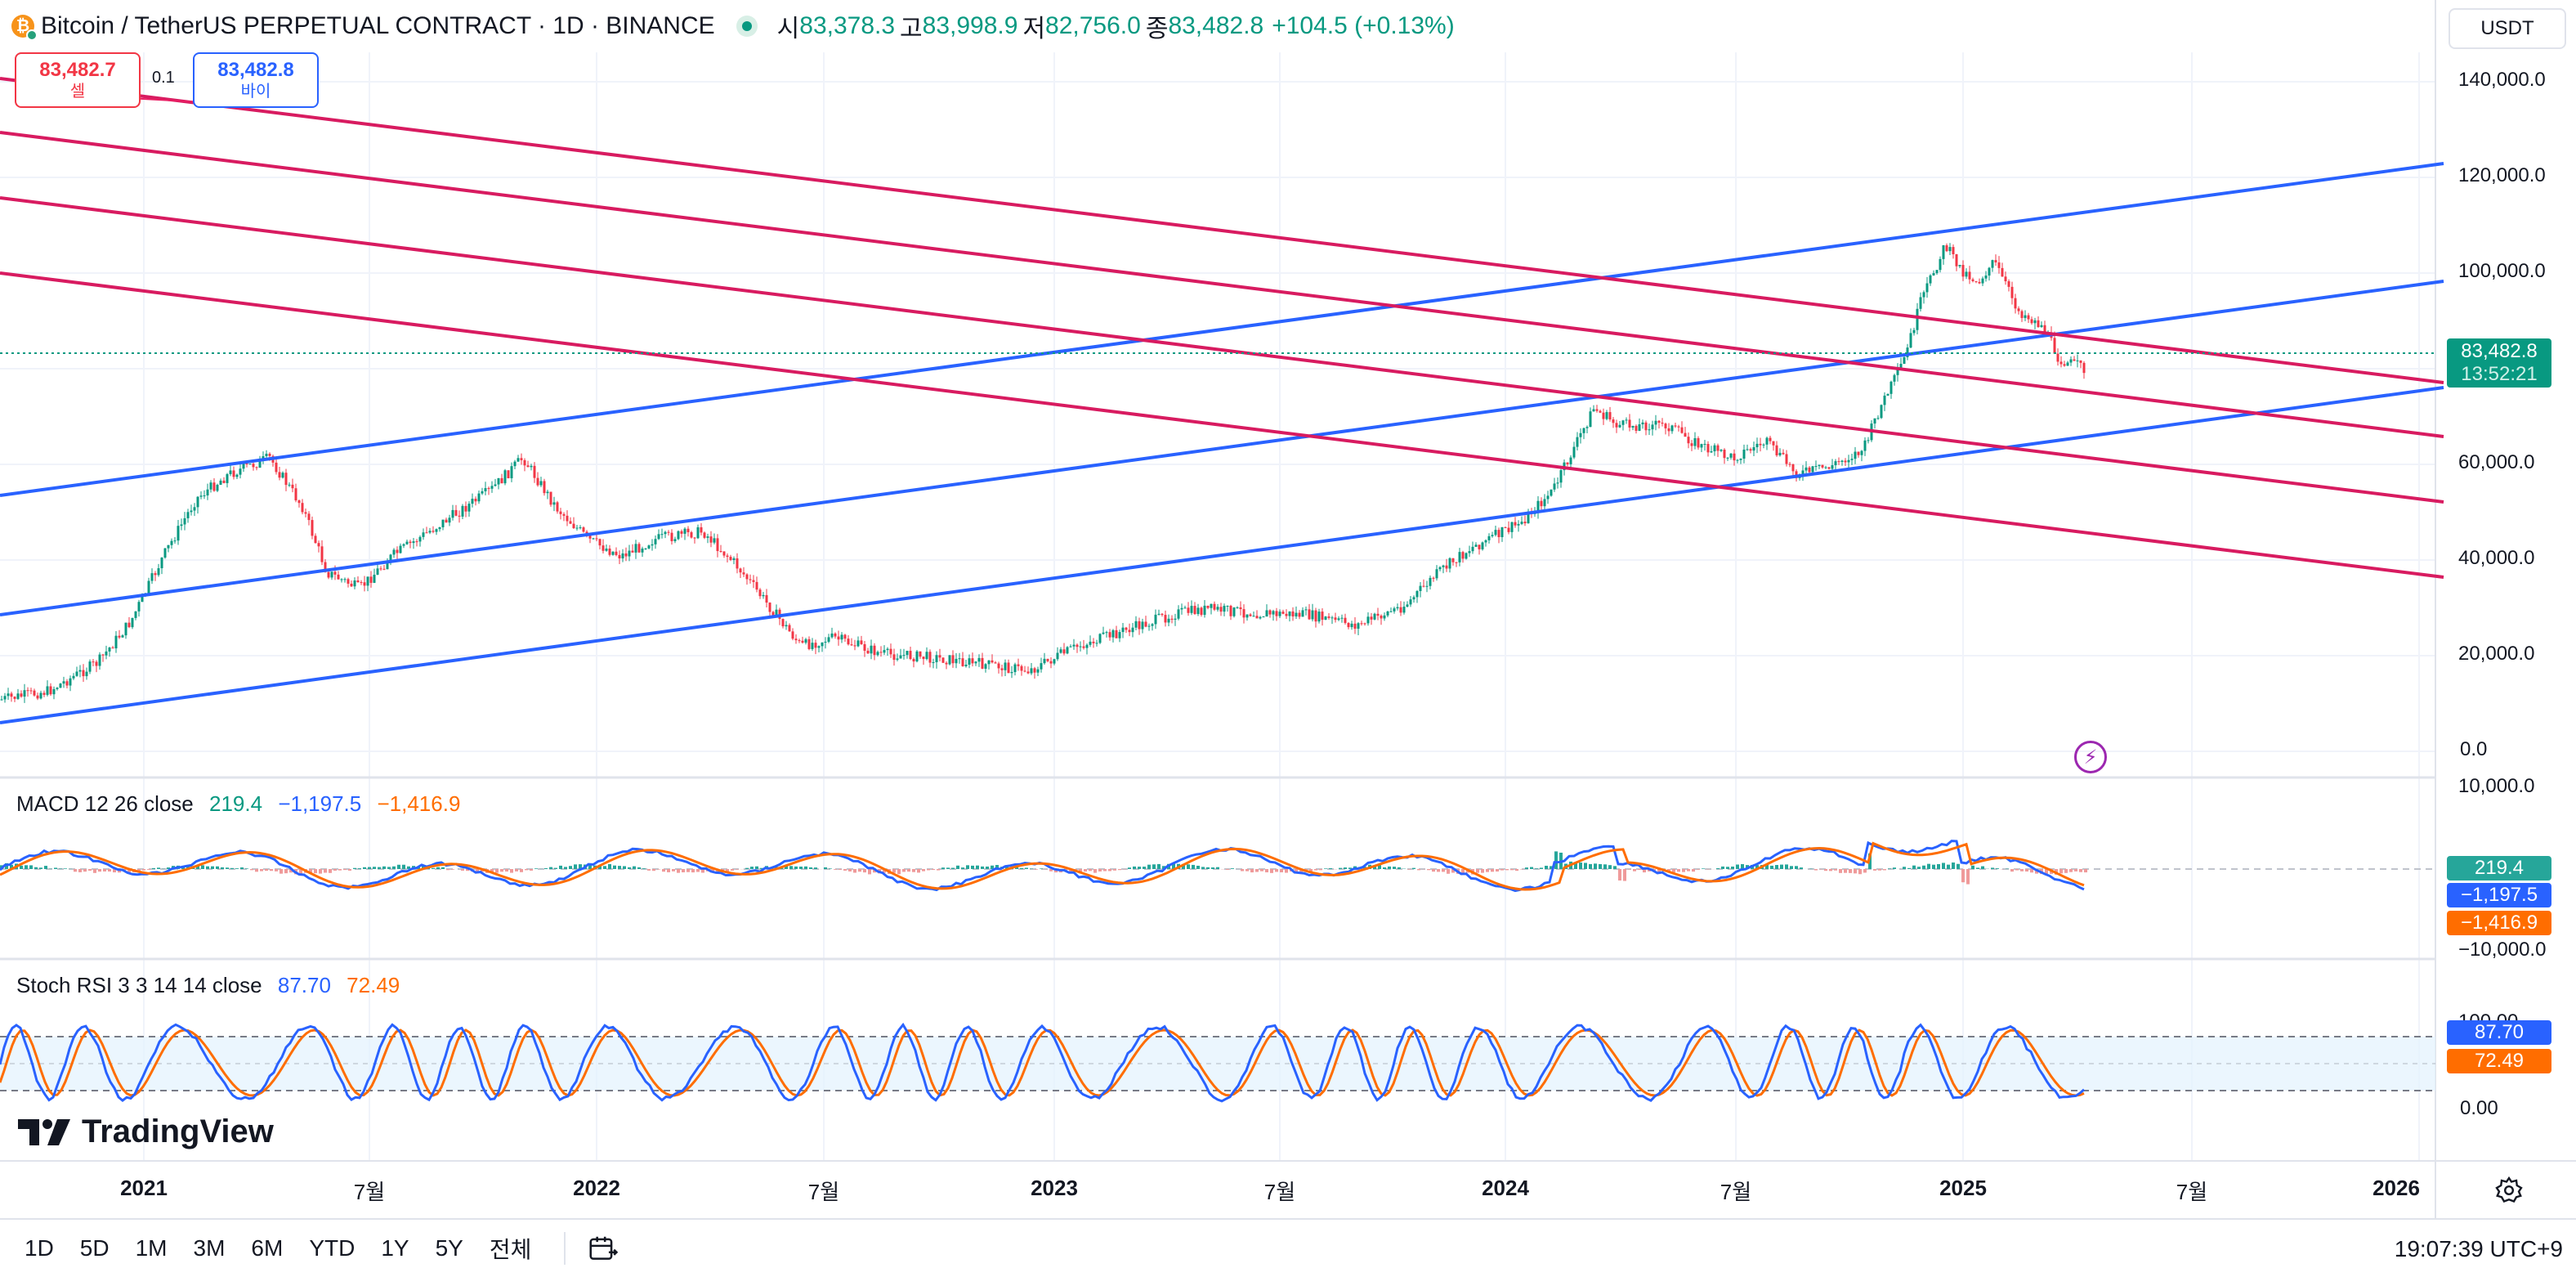 The height and width of the screenshot is (1277, 2576). Describe the element at coordinates (146, 1131) in the screenshot. I see `tradingview-logo: TradingView` at that location.